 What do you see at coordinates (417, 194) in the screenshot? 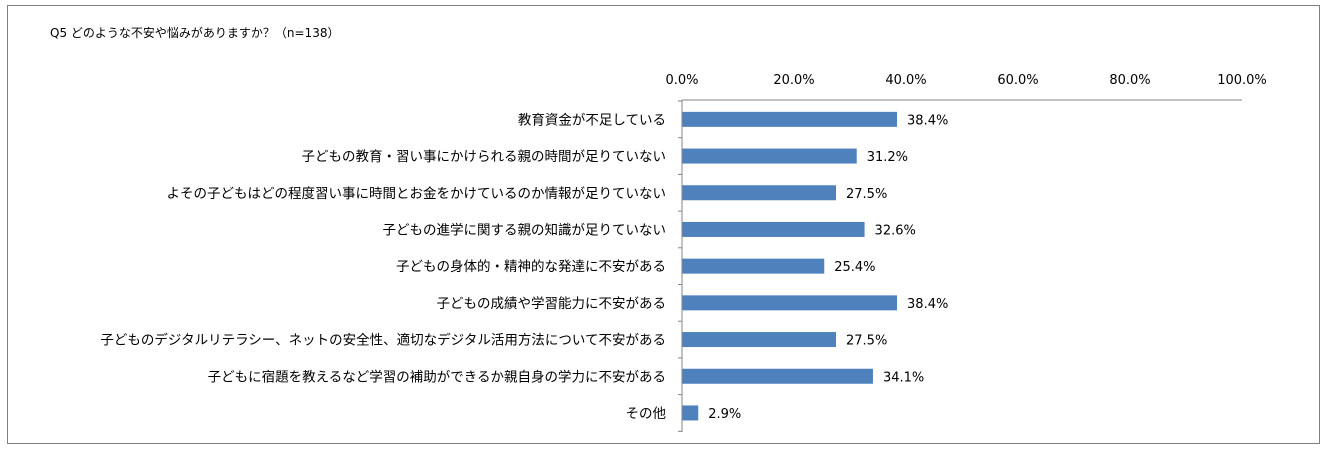
I see `category-label: よその子どもはどの程度習い事に時間とお金をかけているのか情報が足りていない` at bounding box center [417, 194].